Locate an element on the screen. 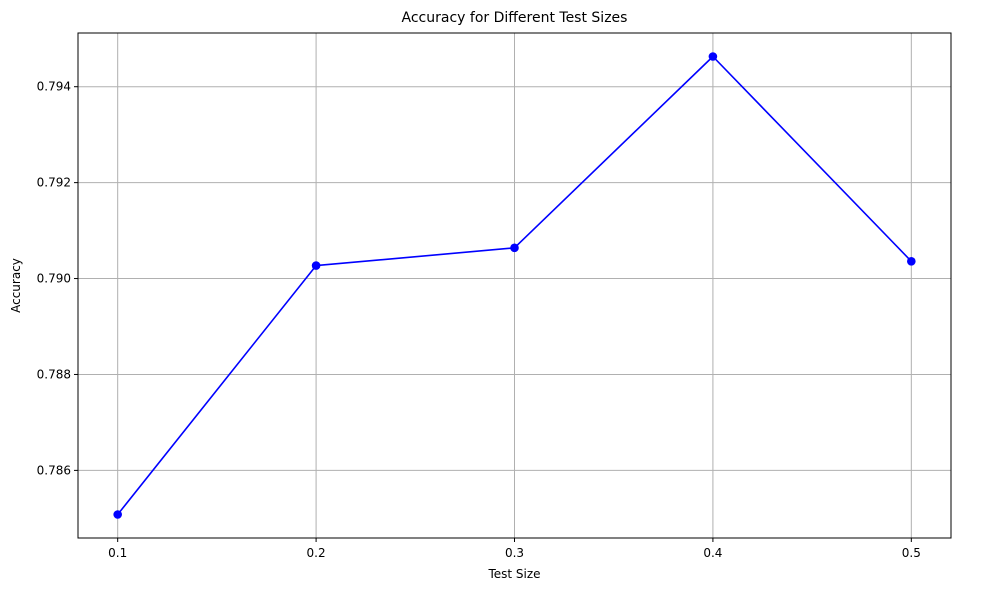 The height and width of the screenshot is (594, 989). y-tick-label: 0.788 is located at coordinates (54, 374).